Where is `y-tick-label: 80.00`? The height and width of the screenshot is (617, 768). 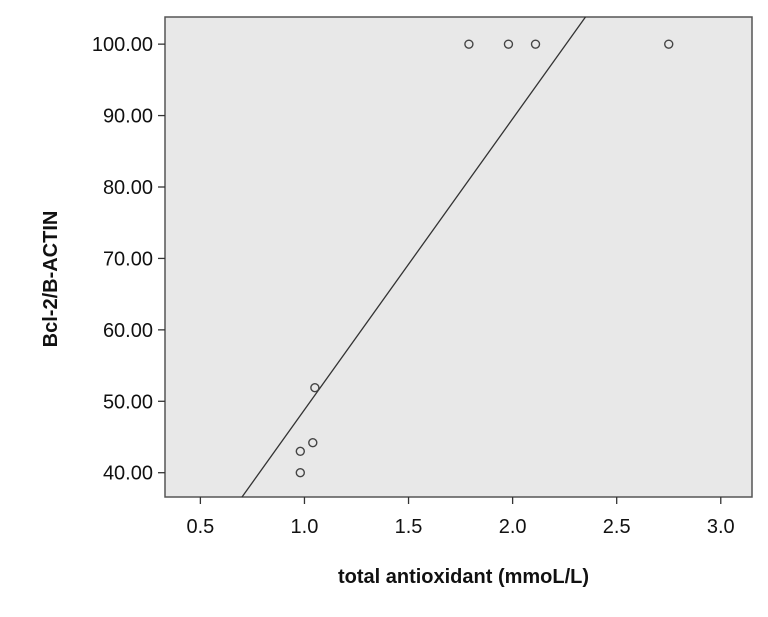
y-tick-label: 80.00 is located at coordinates (128, 188).